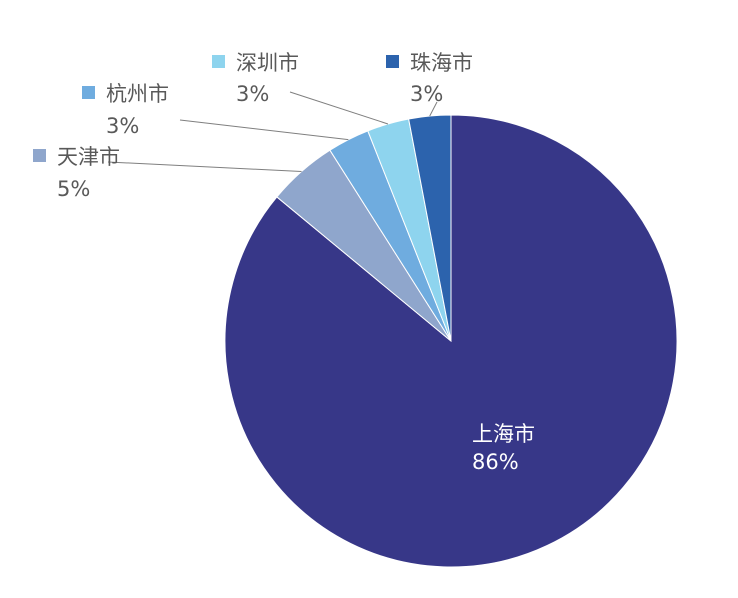  I want to click on label-shenzhen-name: 深圳市, so click(267, 63).